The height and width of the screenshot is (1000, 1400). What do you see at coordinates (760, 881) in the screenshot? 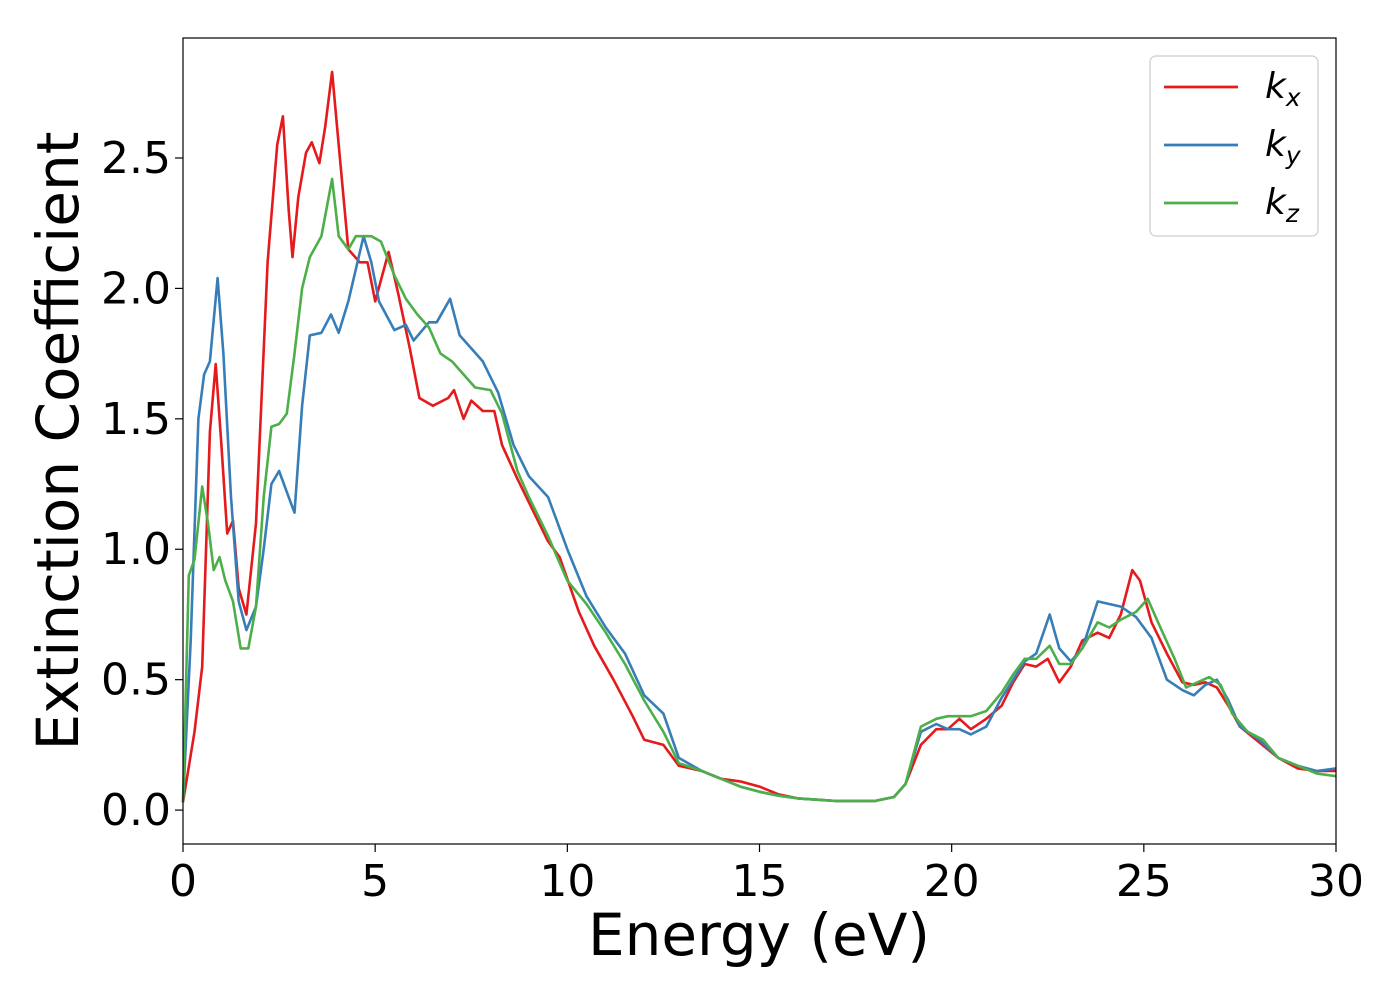
I see `x-tick-label: 15` at bounding box center [760, 881].